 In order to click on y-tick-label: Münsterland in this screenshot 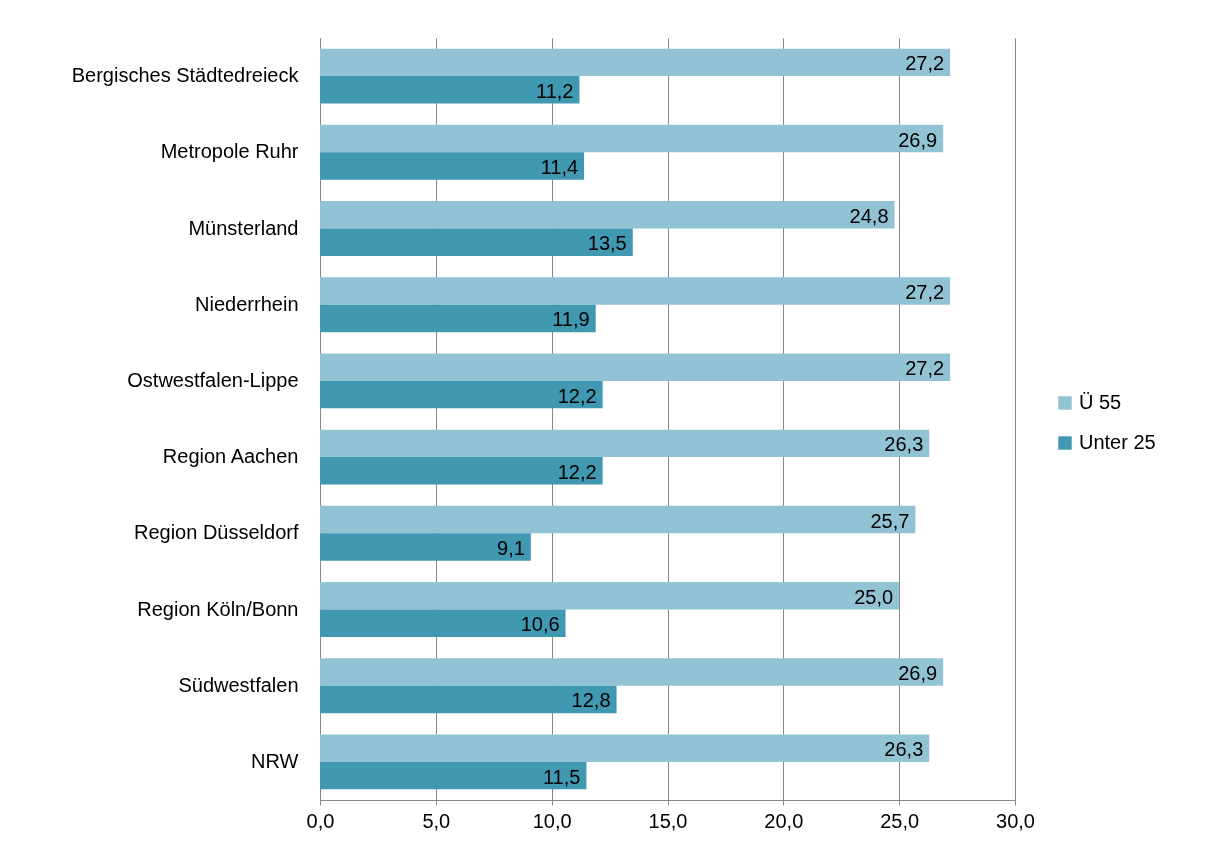, I will do `click(243, 227)`.